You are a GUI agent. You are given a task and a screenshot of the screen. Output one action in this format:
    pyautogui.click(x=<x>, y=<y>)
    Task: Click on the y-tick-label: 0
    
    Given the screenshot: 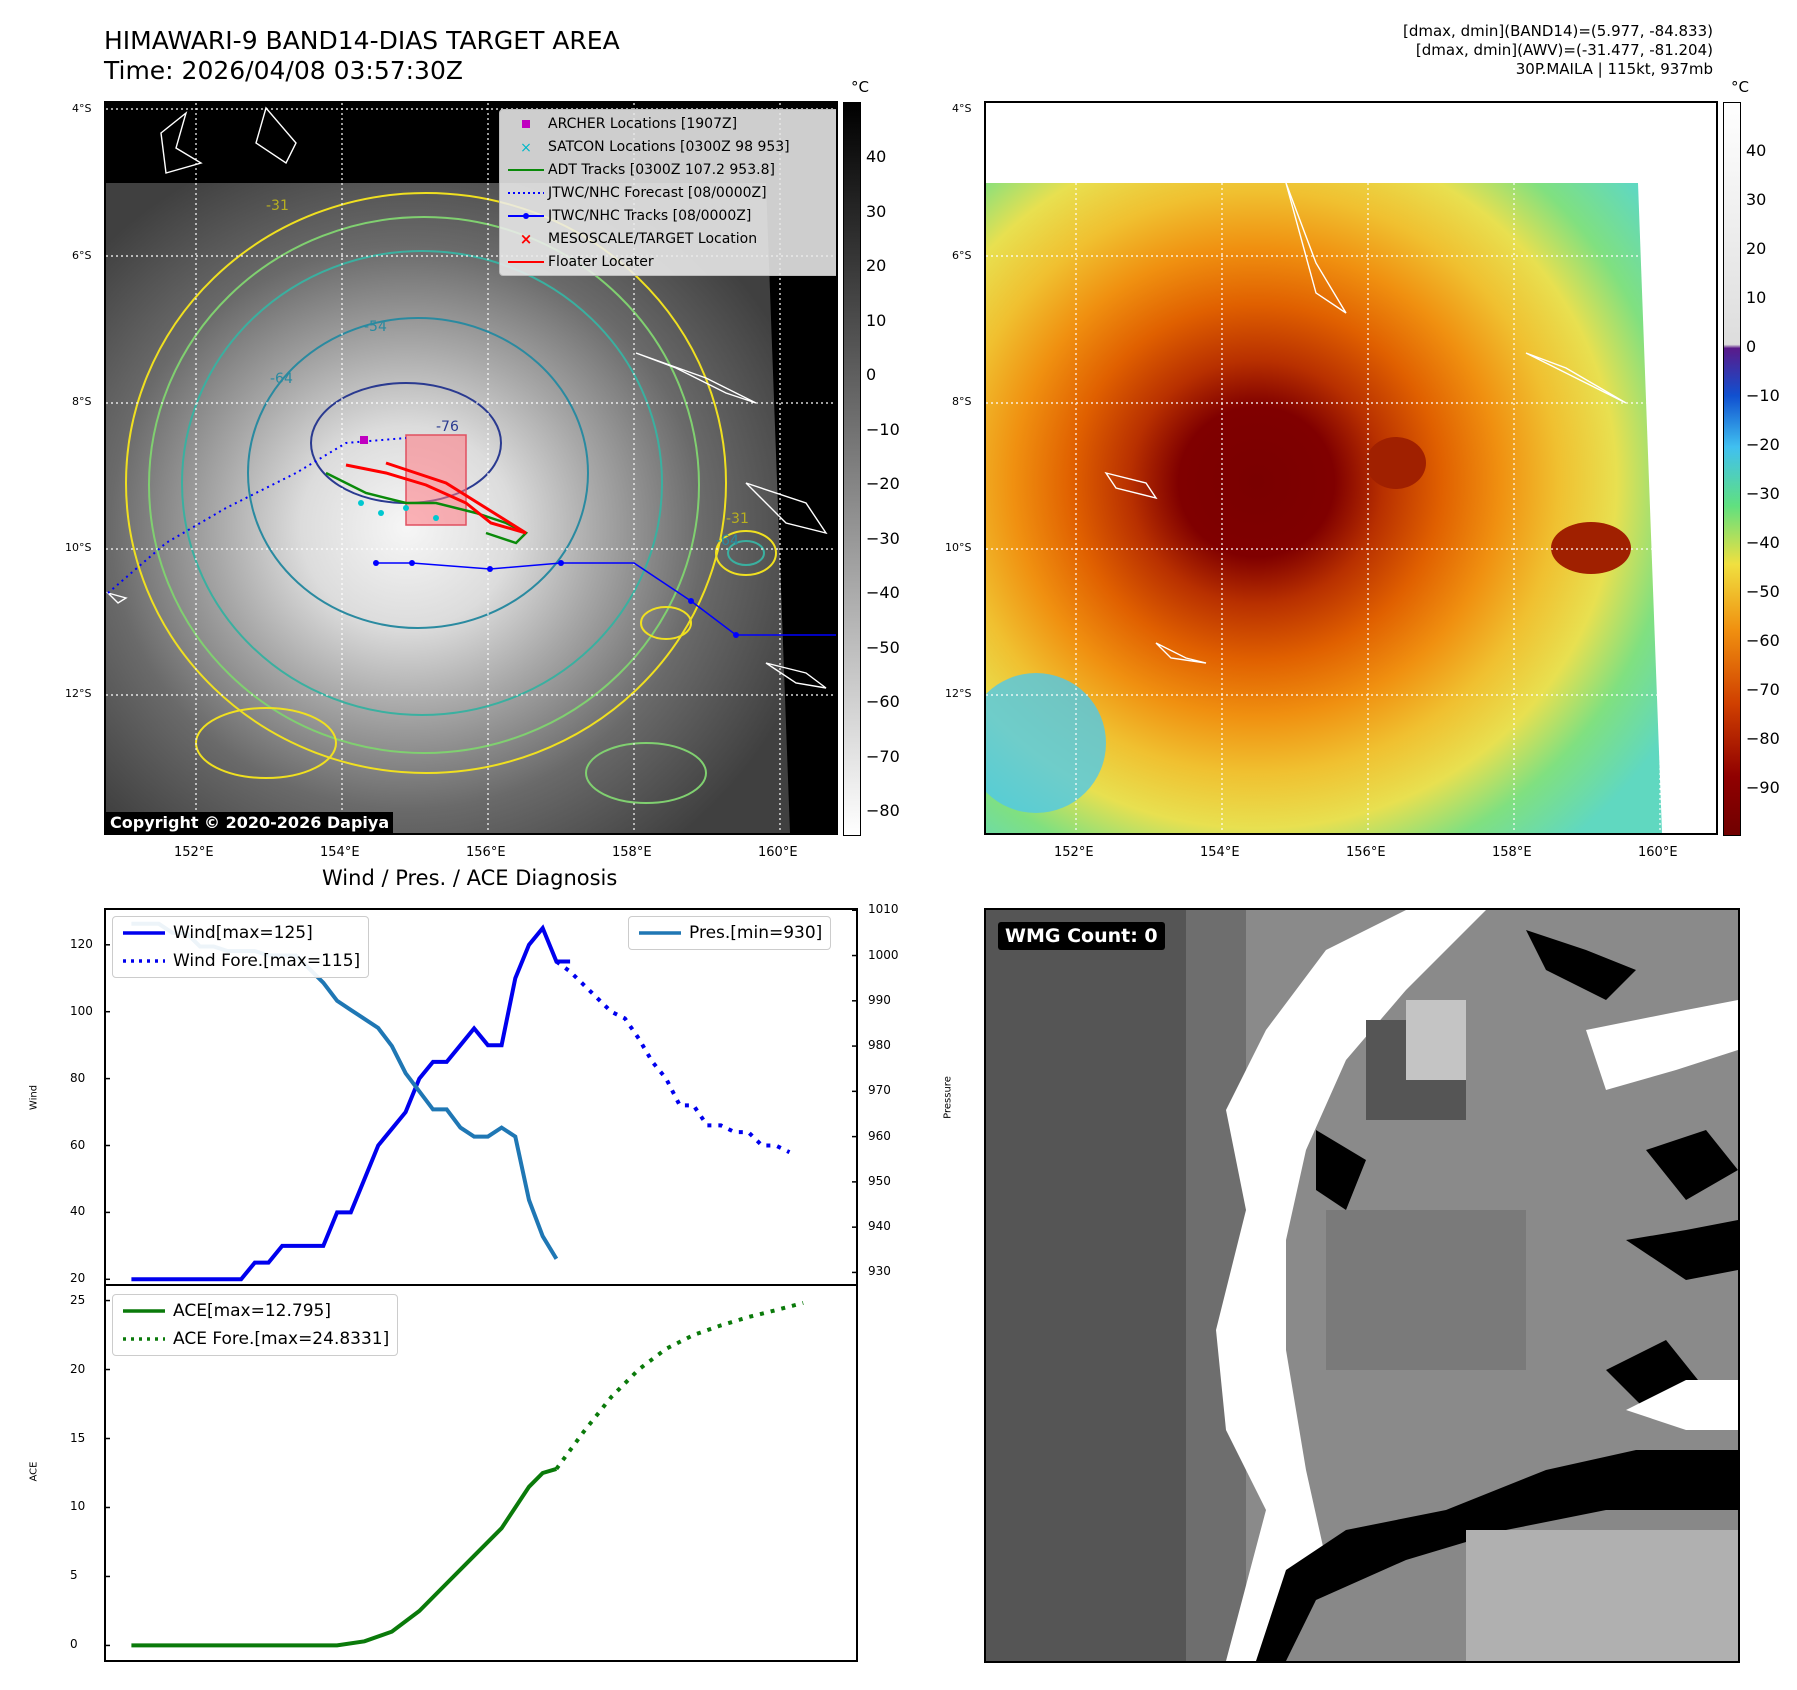 What is the action you would take?
    pyautogui.click(x=74, y=1644)
    